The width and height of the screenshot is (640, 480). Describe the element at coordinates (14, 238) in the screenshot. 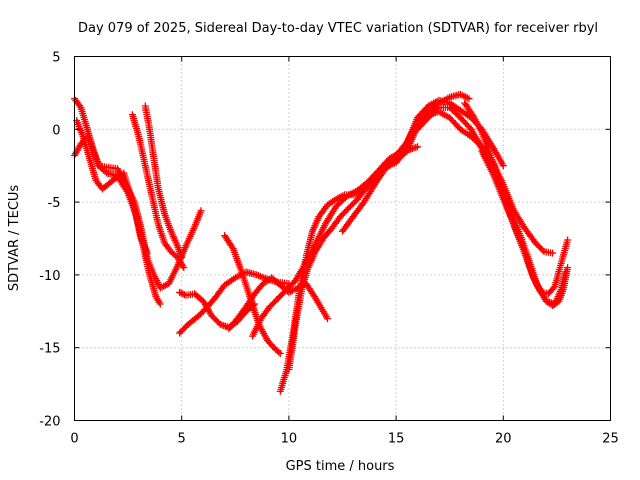

I see `y-axis-label: SDTVAR / TECUs` at that location.